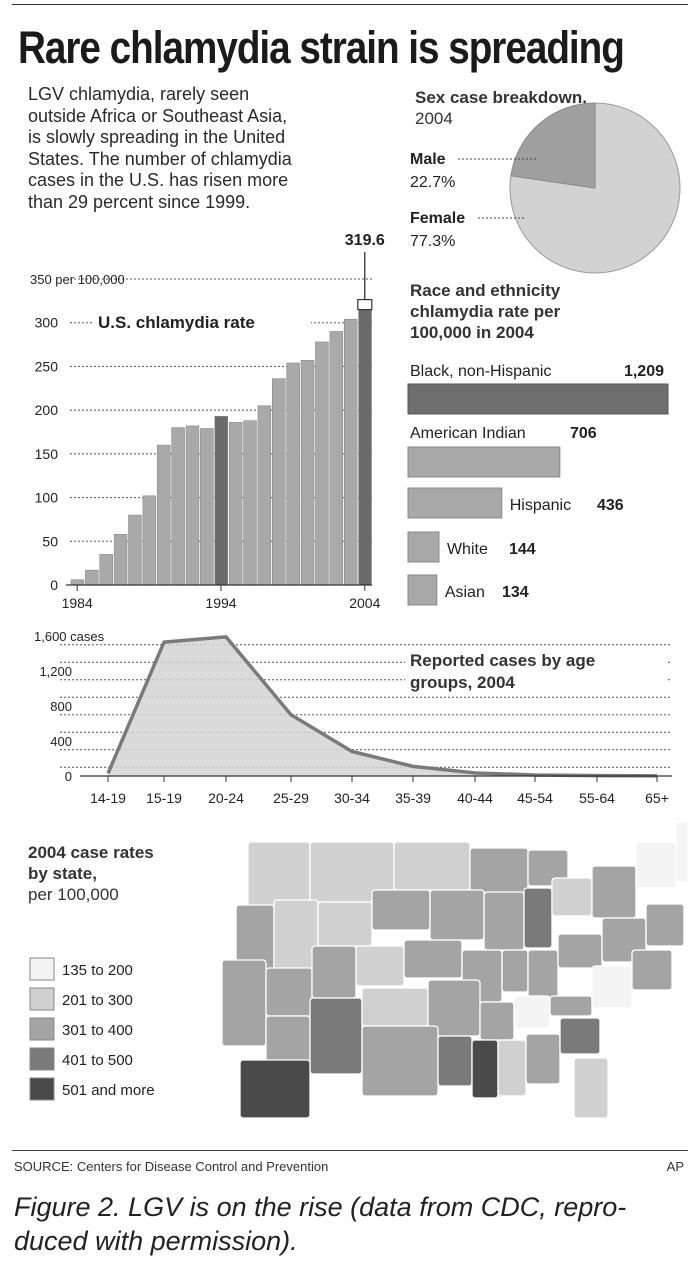 This screenshot has height=1284, width=700. What do you see at coordinates (321, 47) in the screenshot?
I see `page-title: Rare chlamydia strain is spreading` at bounding box center [321, 47].